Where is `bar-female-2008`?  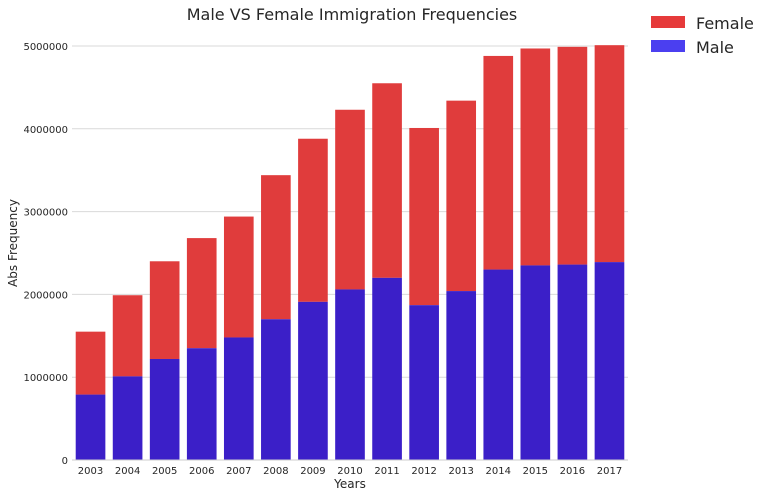 bar-female-2008 is located at coordinates (276, 247).